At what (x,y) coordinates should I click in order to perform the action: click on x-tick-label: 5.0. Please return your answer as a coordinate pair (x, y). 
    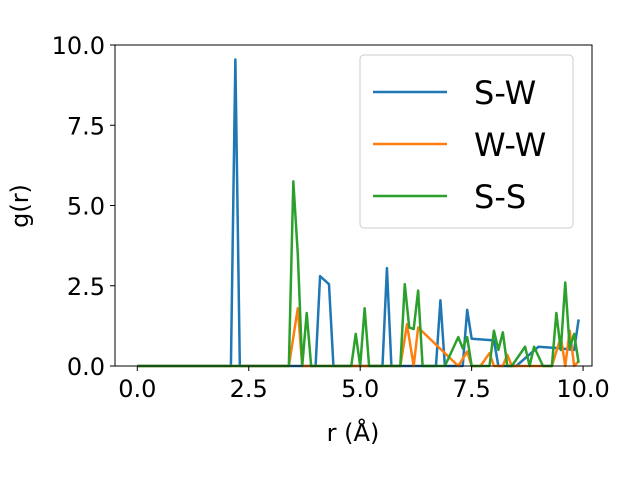
    Looking at the image, I should click on (360, 389).